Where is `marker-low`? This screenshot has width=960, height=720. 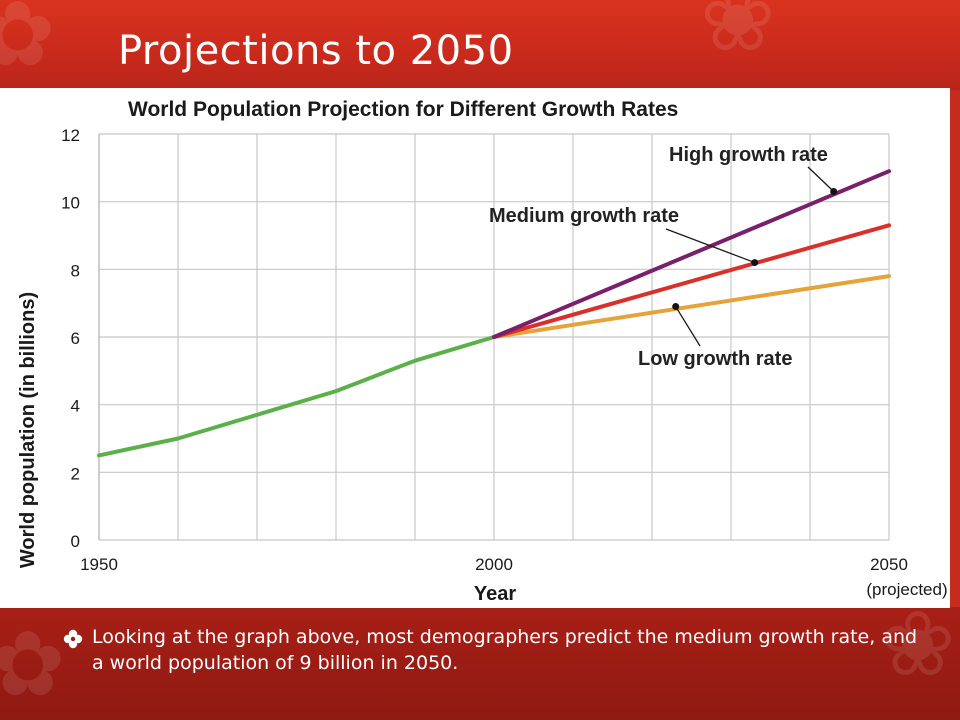 marker-low is located at coordinates (676, 307).